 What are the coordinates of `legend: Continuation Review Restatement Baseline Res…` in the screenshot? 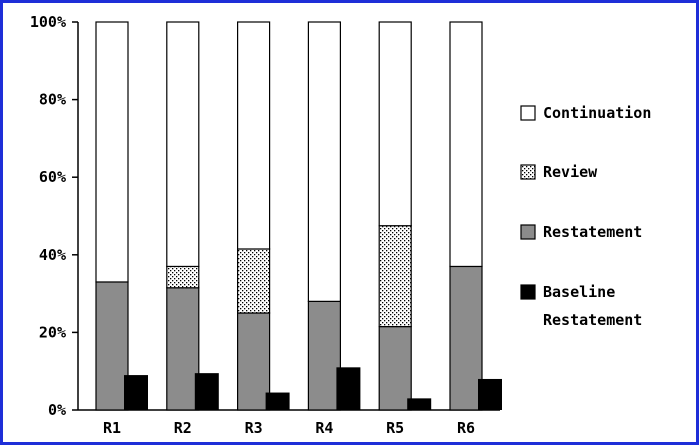 It's located at (585, 216).